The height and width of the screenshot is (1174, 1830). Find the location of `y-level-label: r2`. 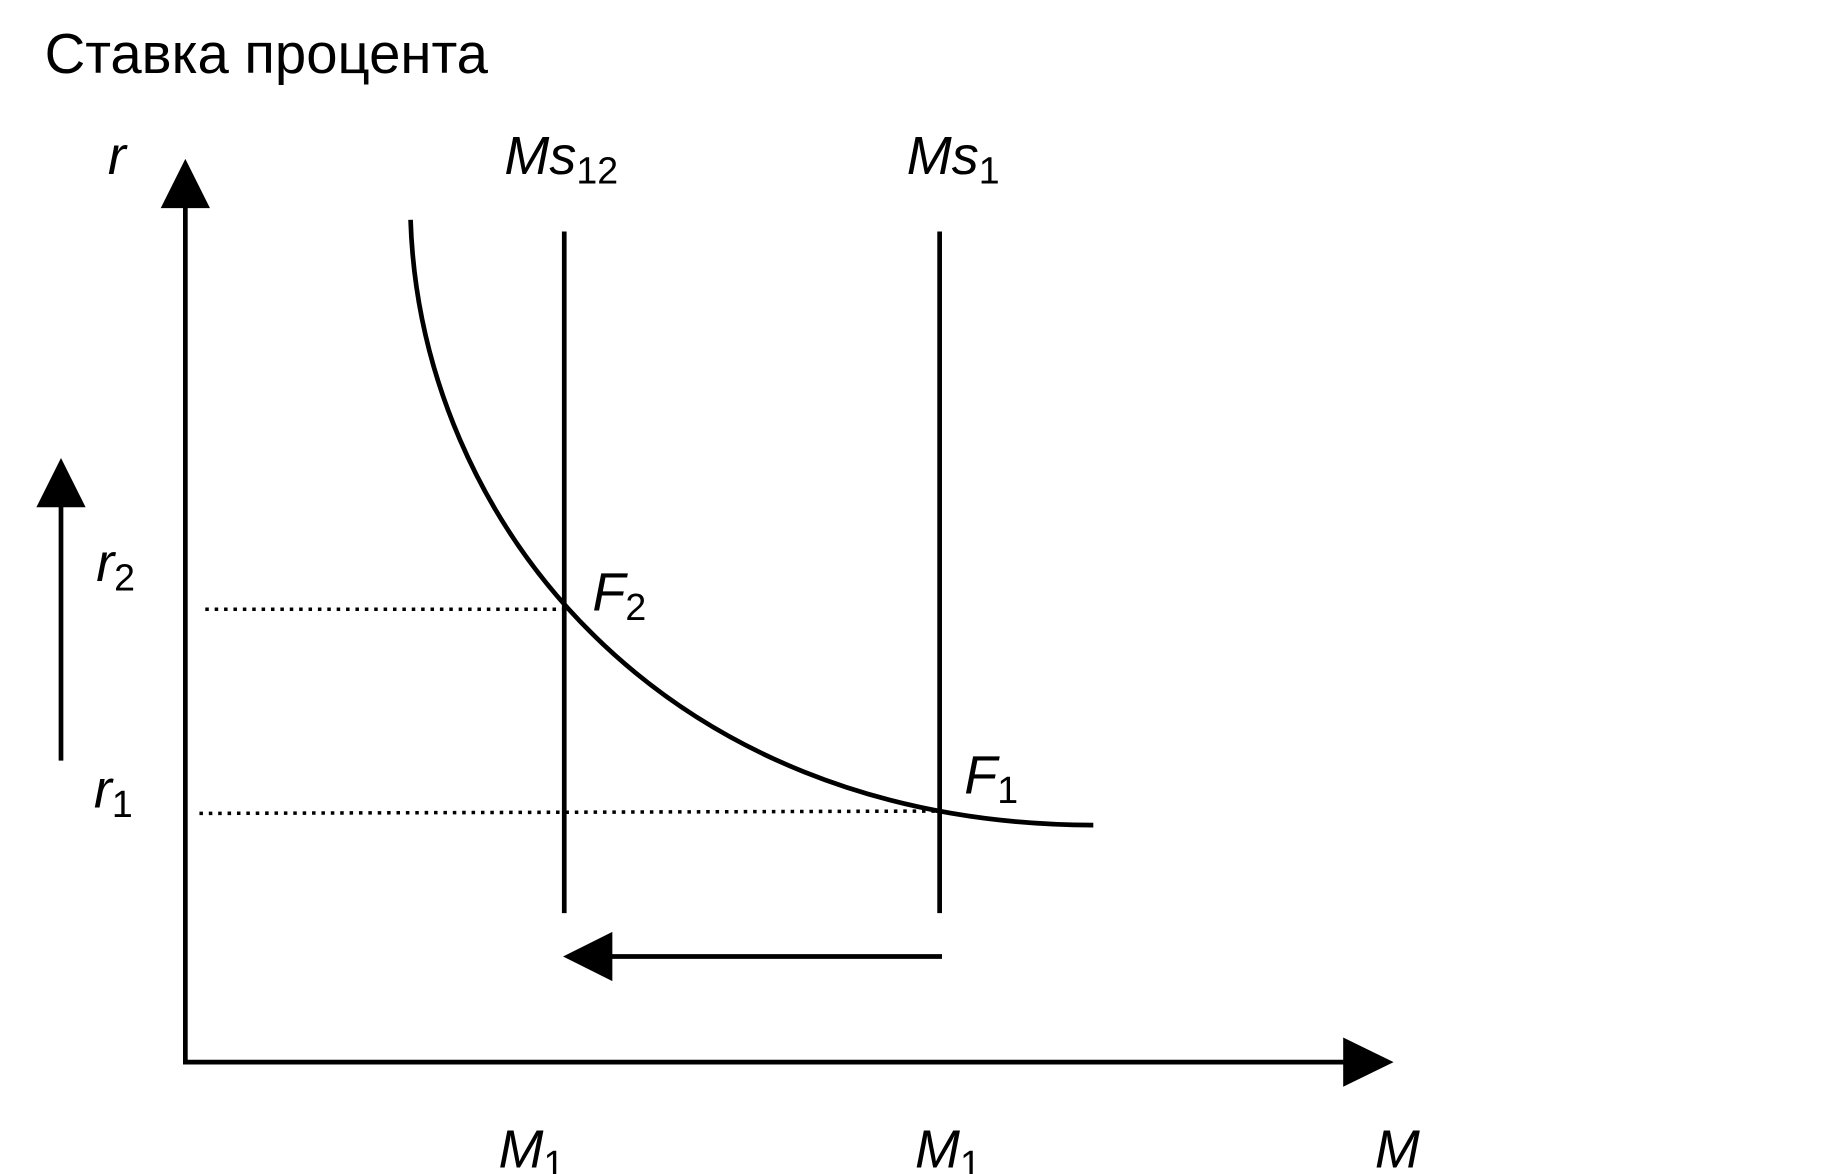

y-level-label: r2 is located at coordinates (115, 565).